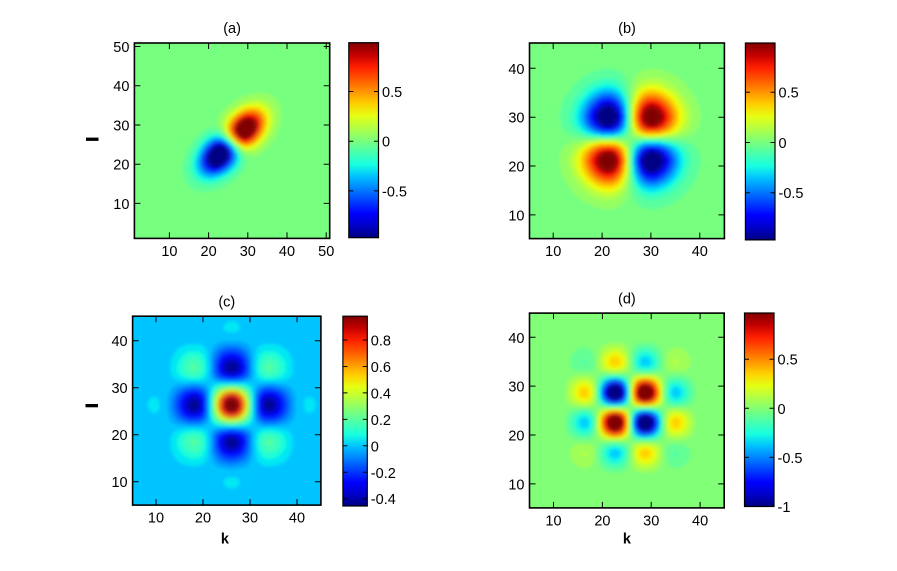 The width and height of the screenshot is (897, 571). Describe the element at coordinates (627, 29) in the screenshot. I see `svg-text: (b)` at that location.